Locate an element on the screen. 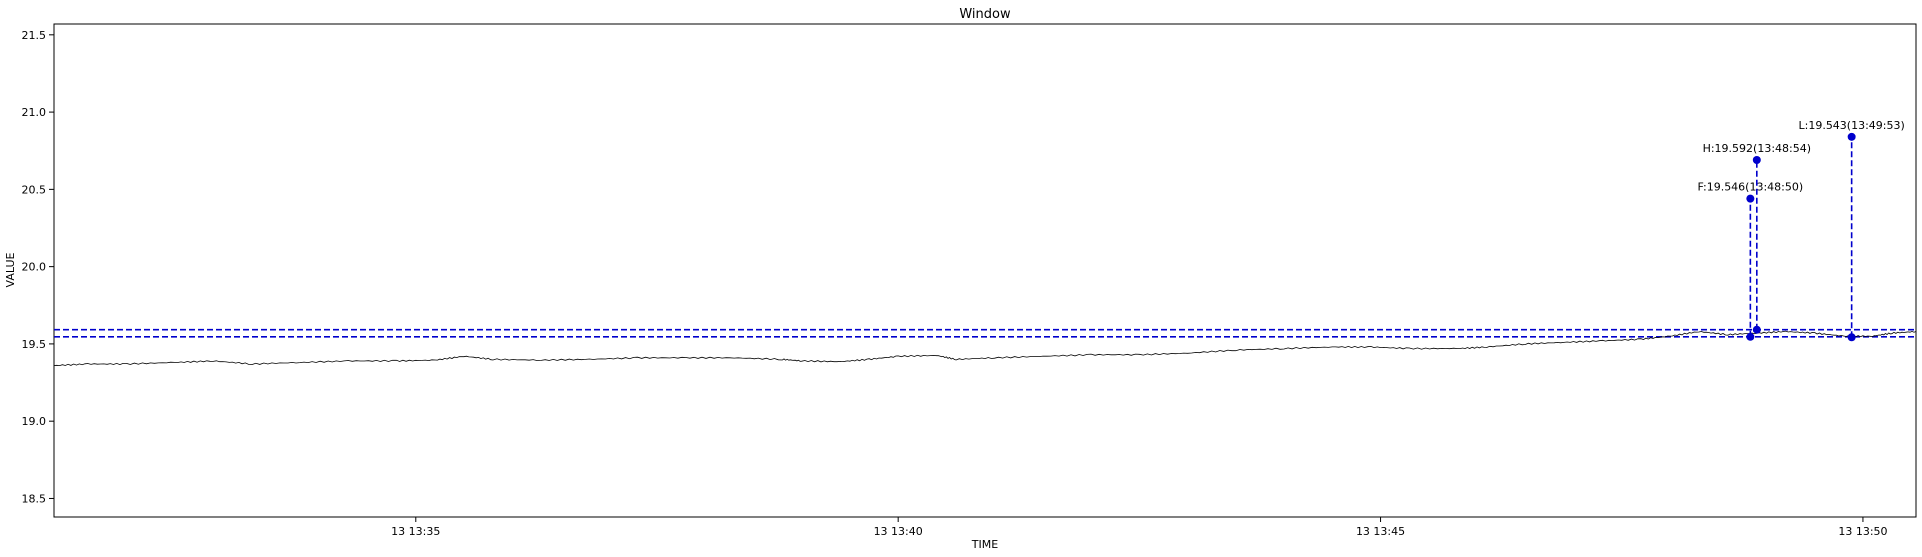 The image size is (1922, 557). series-line is located at coordinates (985, 348).